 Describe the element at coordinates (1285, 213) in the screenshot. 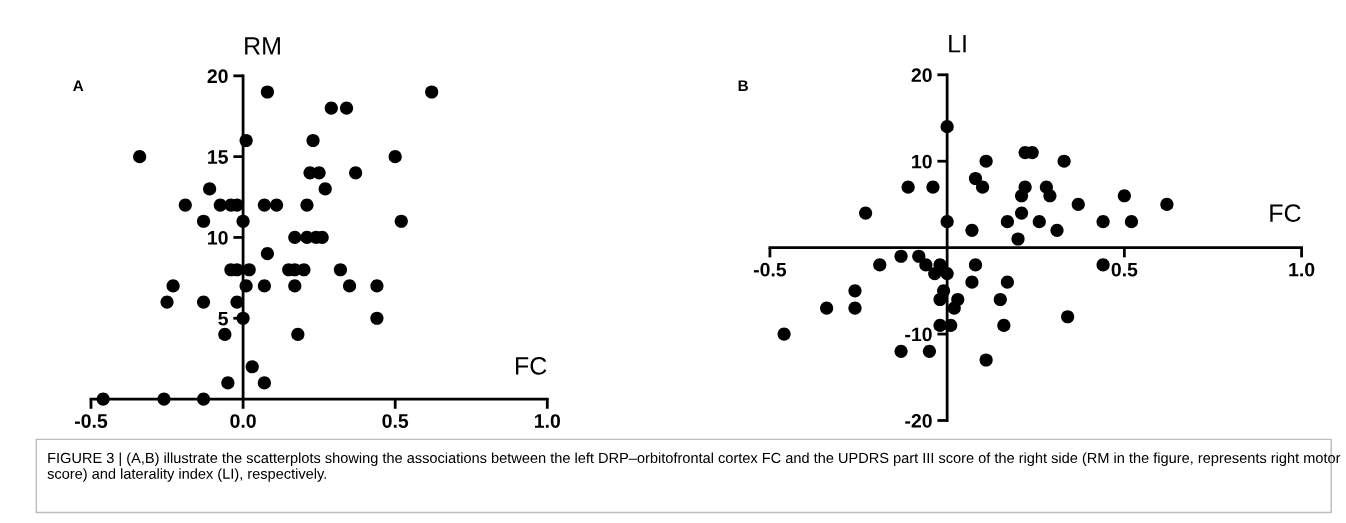

I see `x-axis-title: FC` at that location.